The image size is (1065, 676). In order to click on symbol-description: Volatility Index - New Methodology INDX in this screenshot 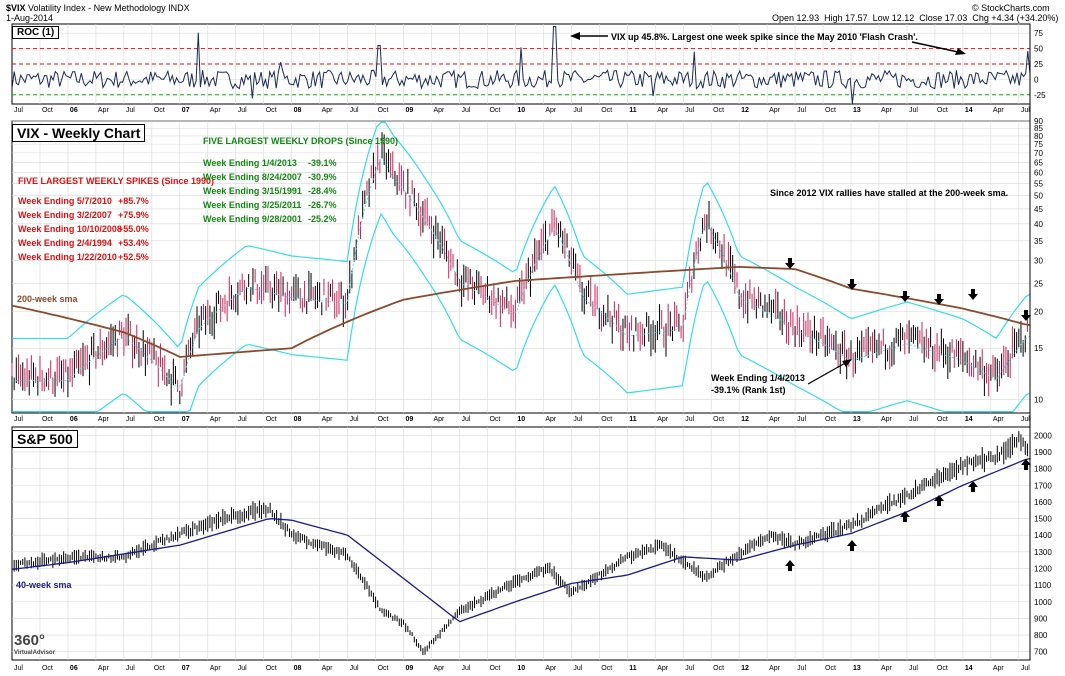, I will do `click(109, 8)`.